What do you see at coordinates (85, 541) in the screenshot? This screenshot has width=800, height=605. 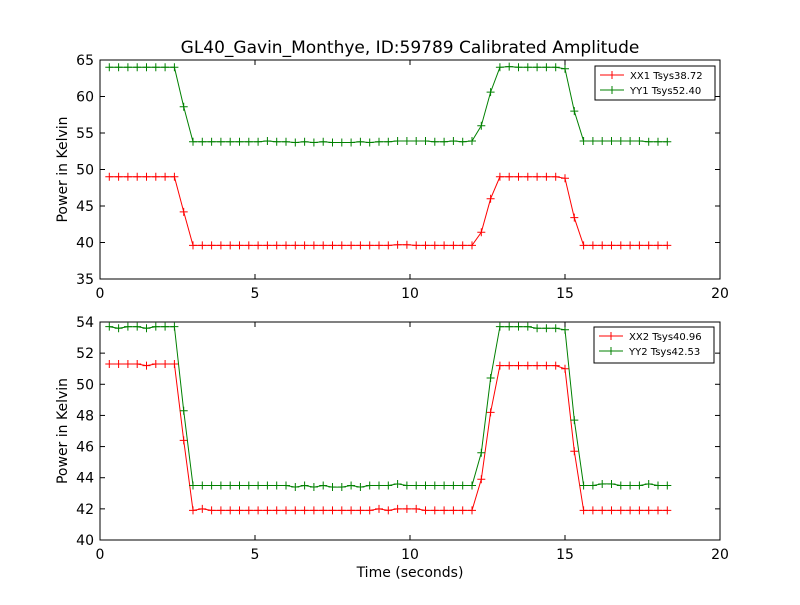 I see `y-tick-label: 40` at bounding box center [85, 541].